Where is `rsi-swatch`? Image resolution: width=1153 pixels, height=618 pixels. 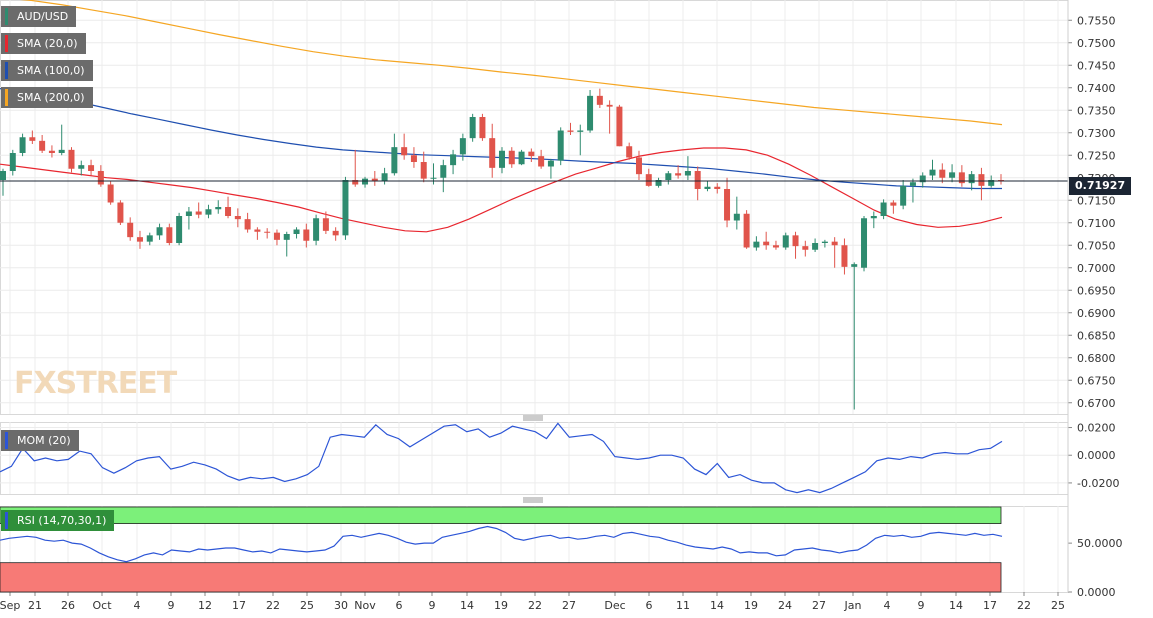 rsi-swatch is located at coordinates (6, 520).